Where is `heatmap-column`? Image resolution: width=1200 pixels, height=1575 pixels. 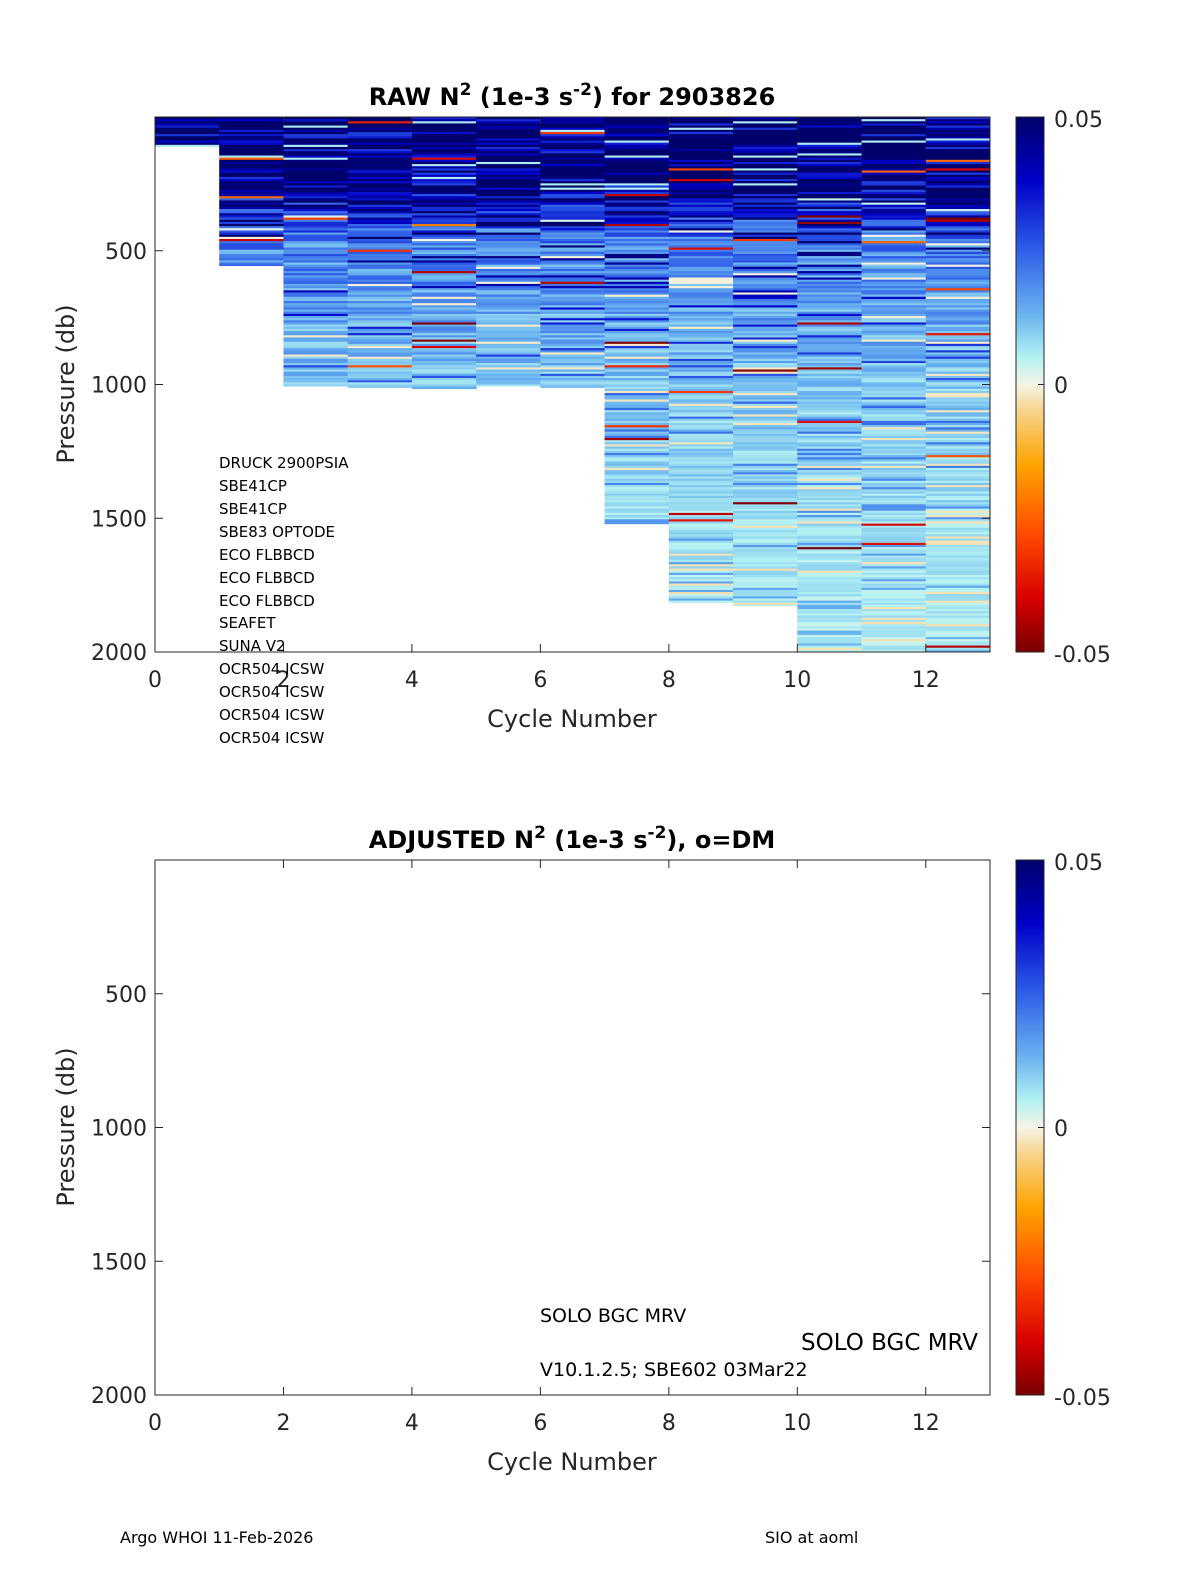
heatmap-column is located at coordinates (444, 253).